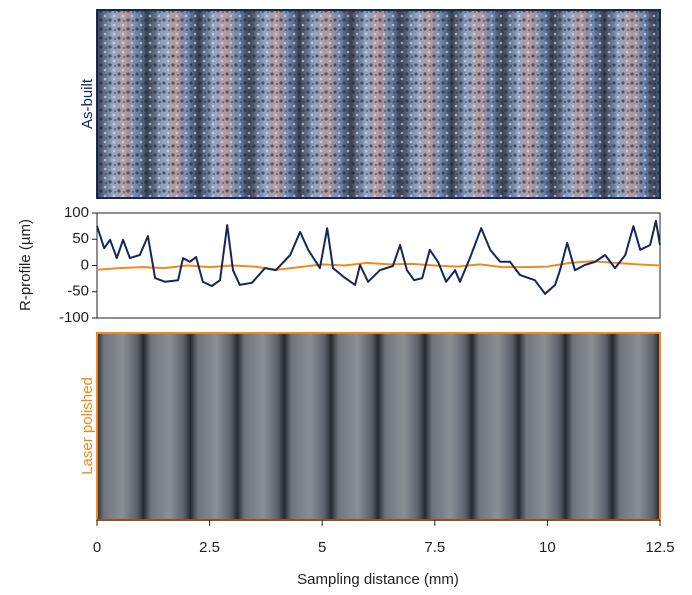 The height and width of the screenshot is (595, 692). What do you see at coordinates (659, 547) in the screenshot?
I see `x-tick-label: 12.5` at bounding box center [659, 547].